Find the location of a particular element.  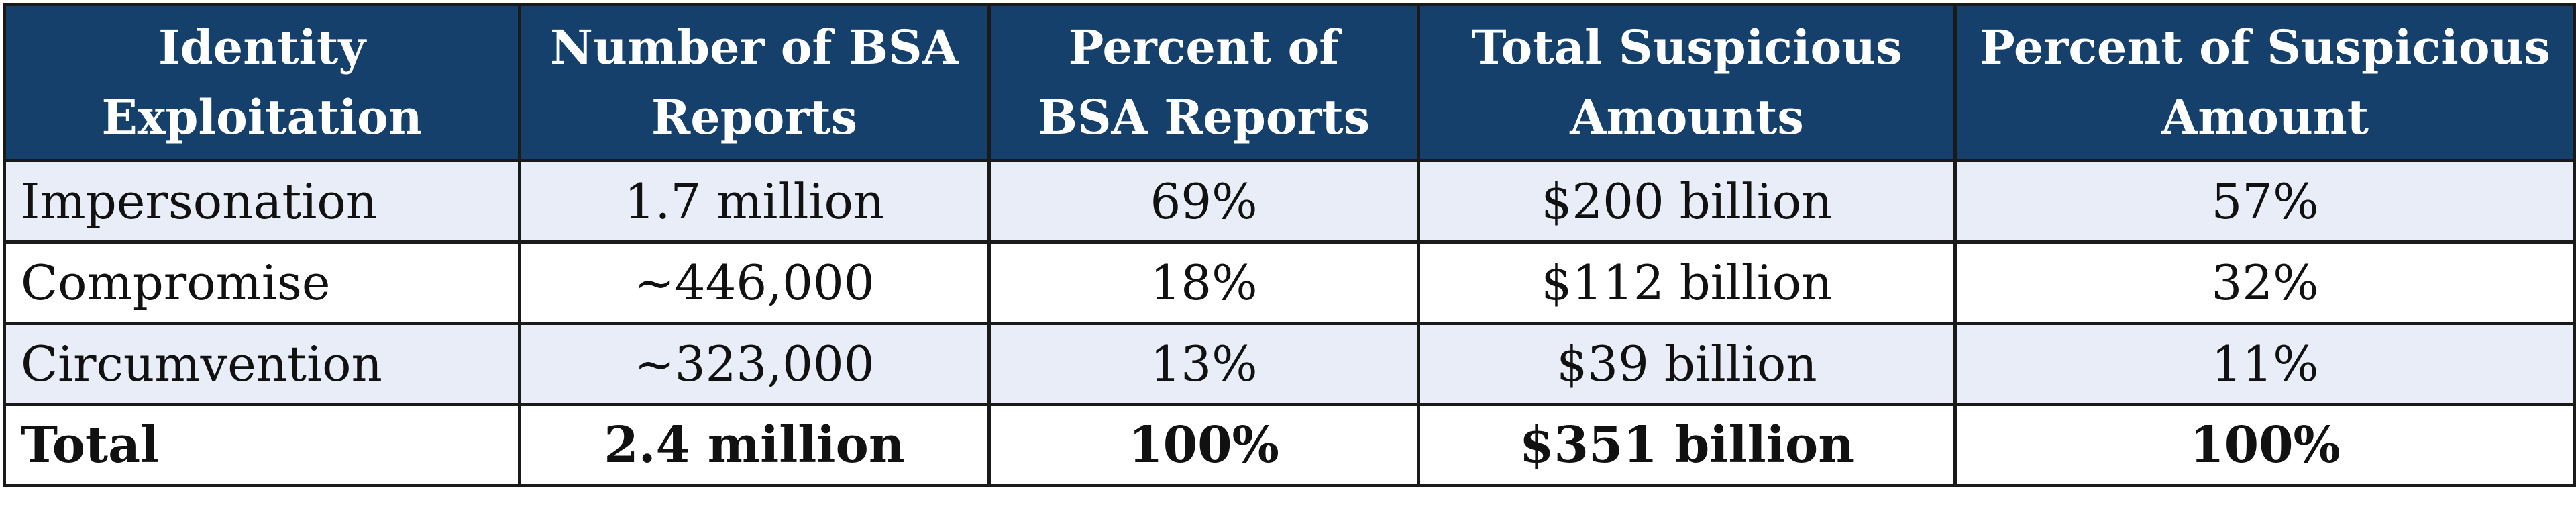

cell-number-of-reports: ~323,000 is located at coordinates (754, 364).